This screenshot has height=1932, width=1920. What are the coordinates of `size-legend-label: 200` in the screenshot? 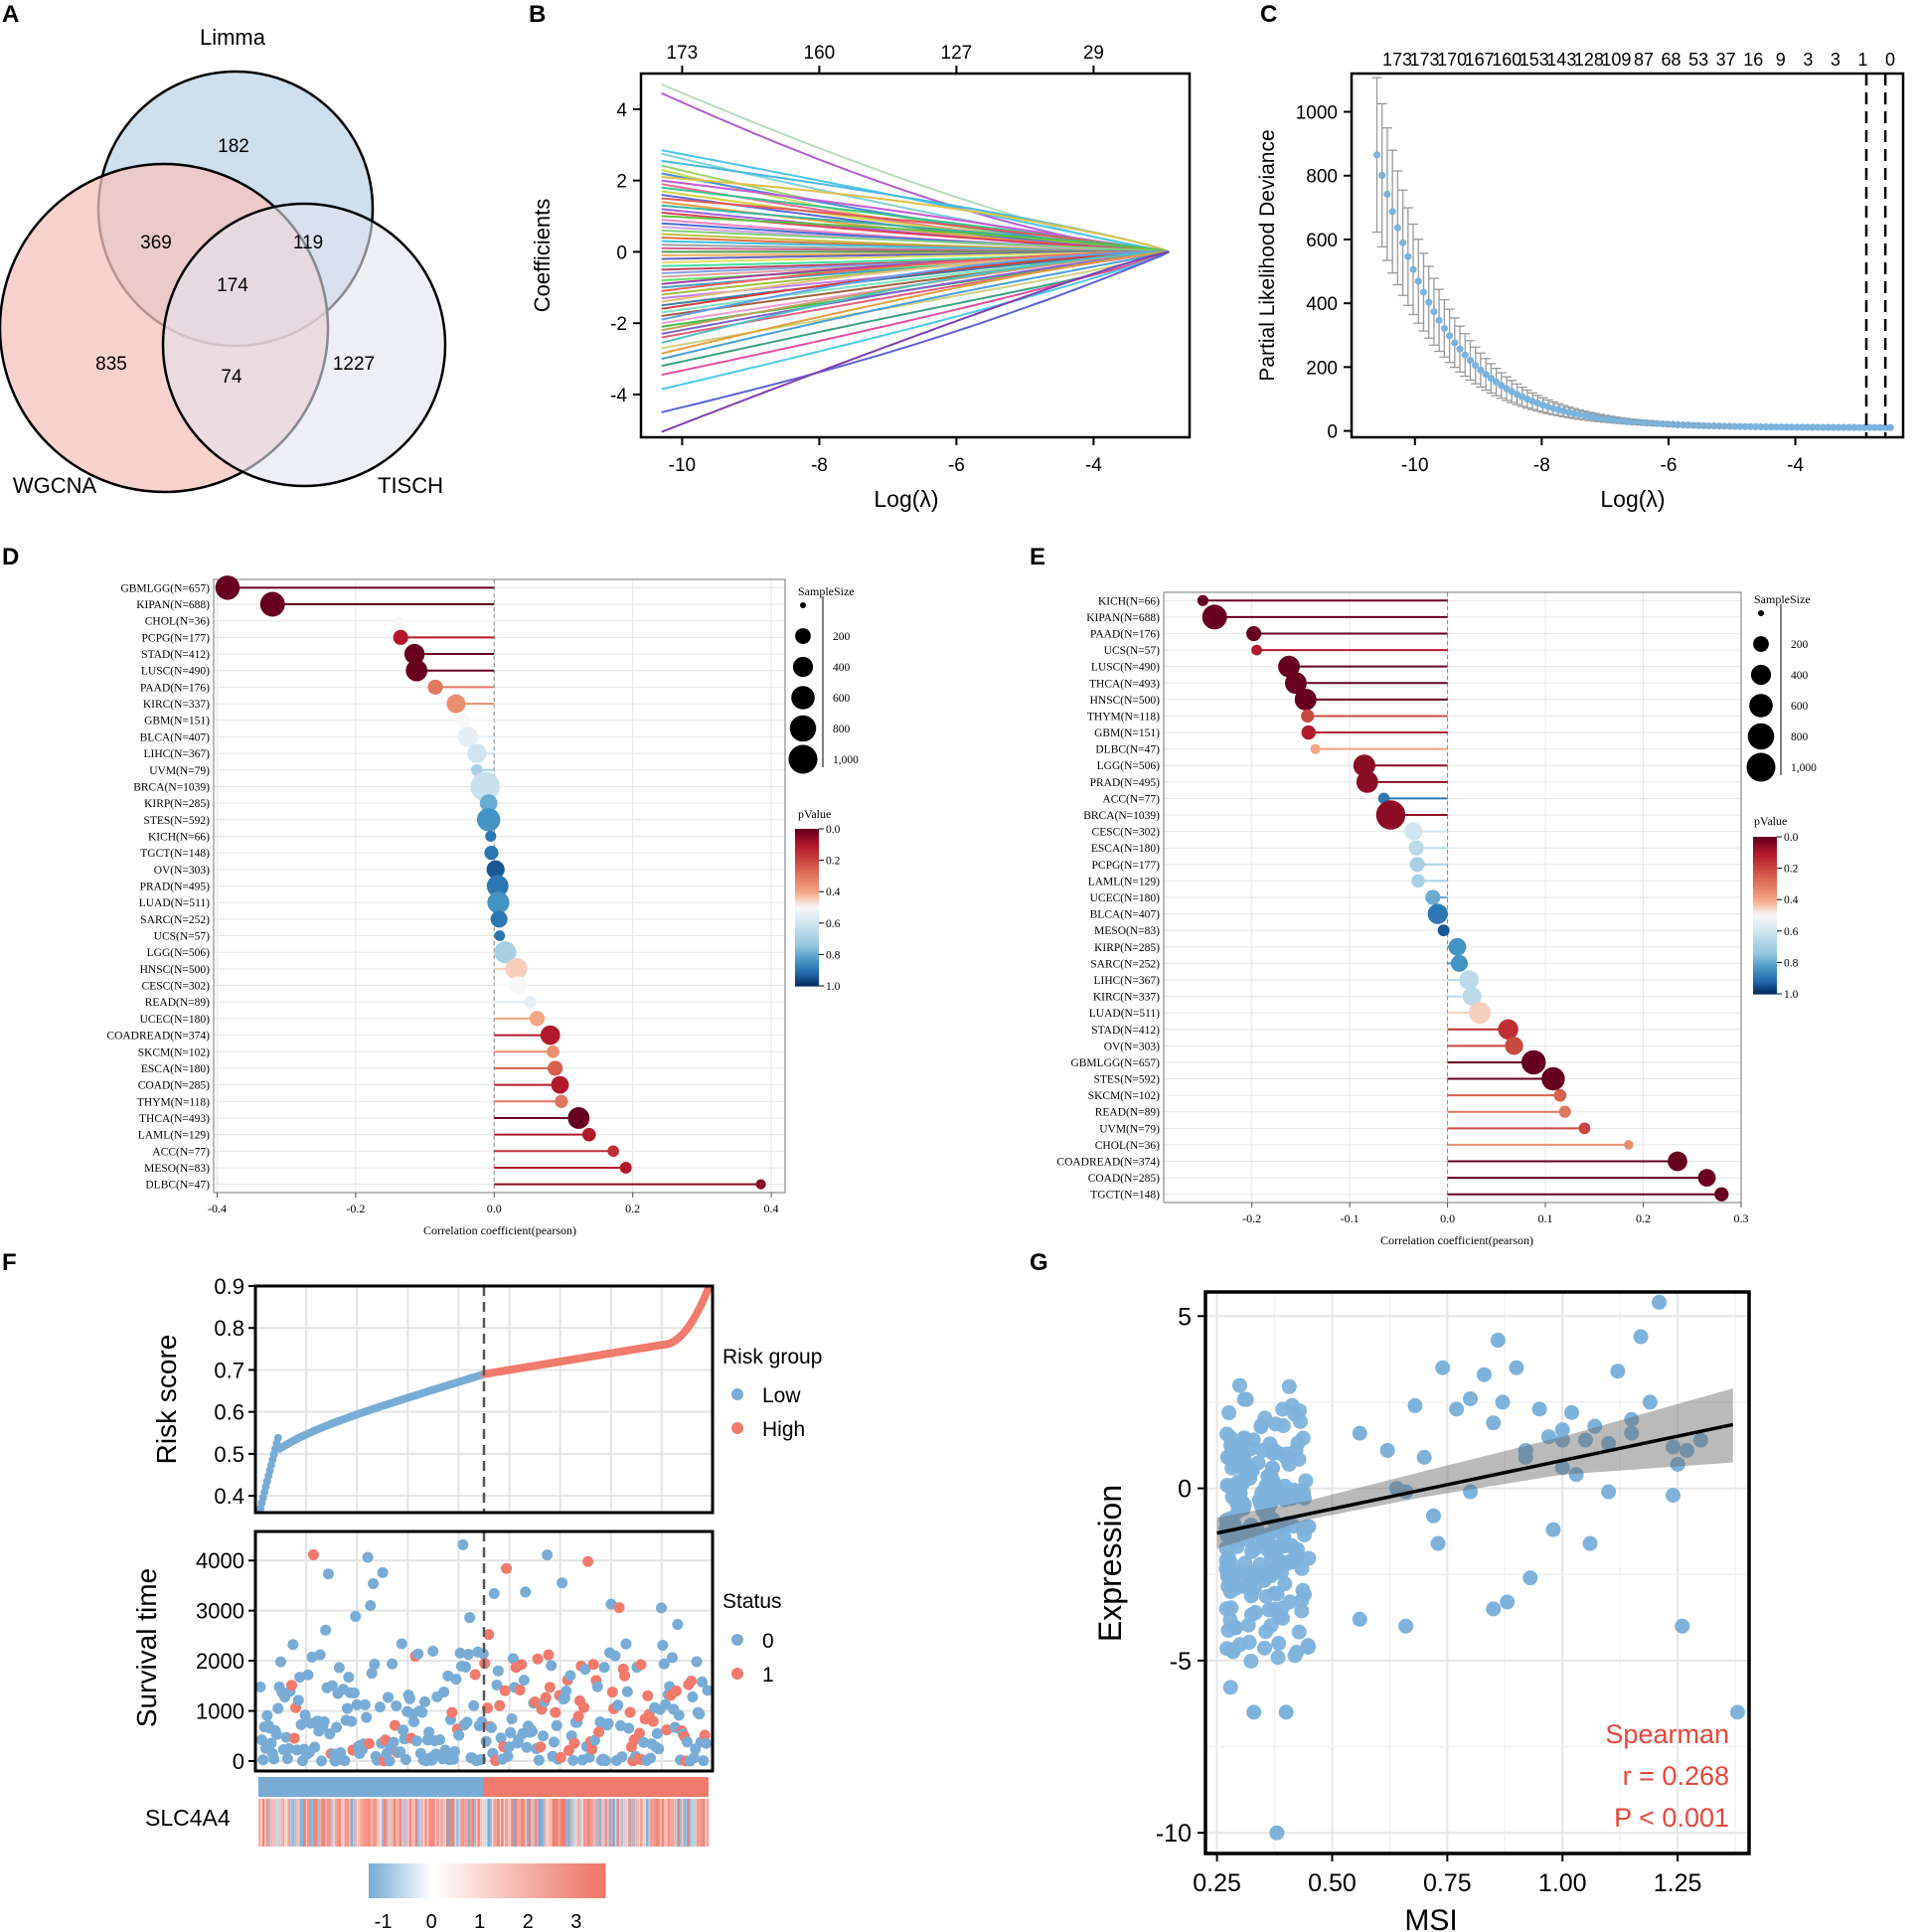 It's located at (1800, 645).